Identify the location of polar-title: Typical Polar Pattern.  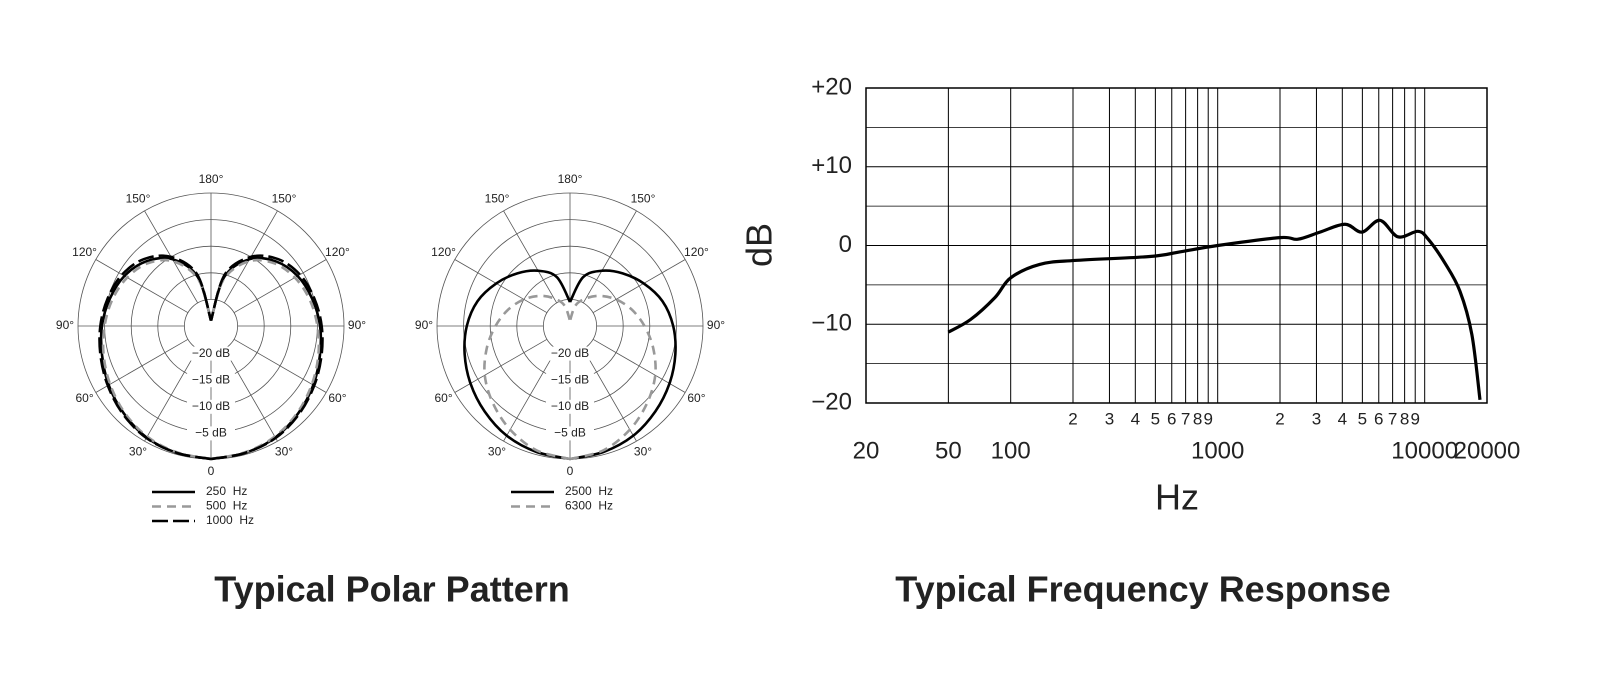
(391, 589).